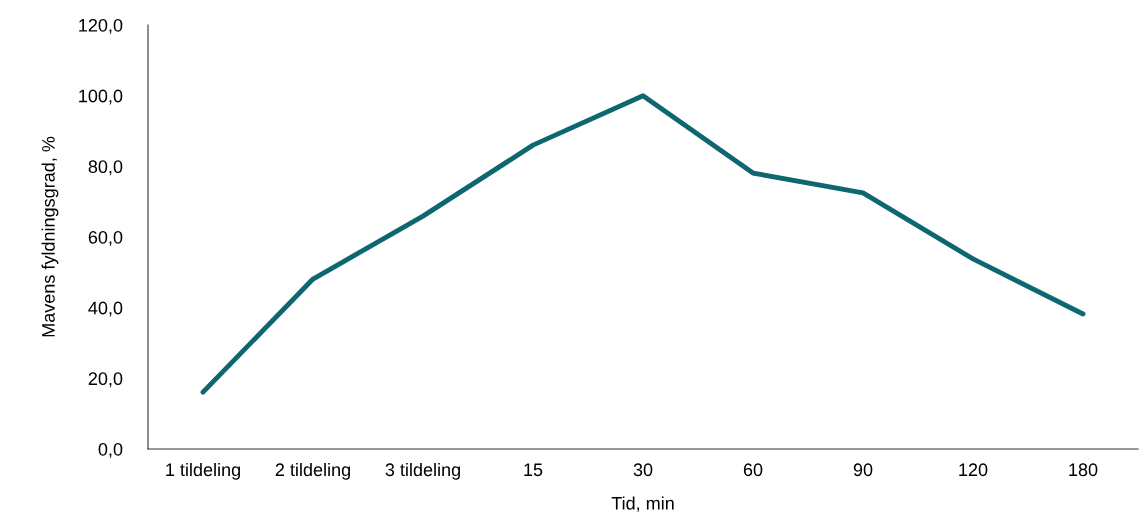 This screenshot has width=1145, height=521. What do you see at coordinates (203, 471) in the screenshot?
I see `x-tick-label: 1 tildeling` at bounding box center [203, 471].